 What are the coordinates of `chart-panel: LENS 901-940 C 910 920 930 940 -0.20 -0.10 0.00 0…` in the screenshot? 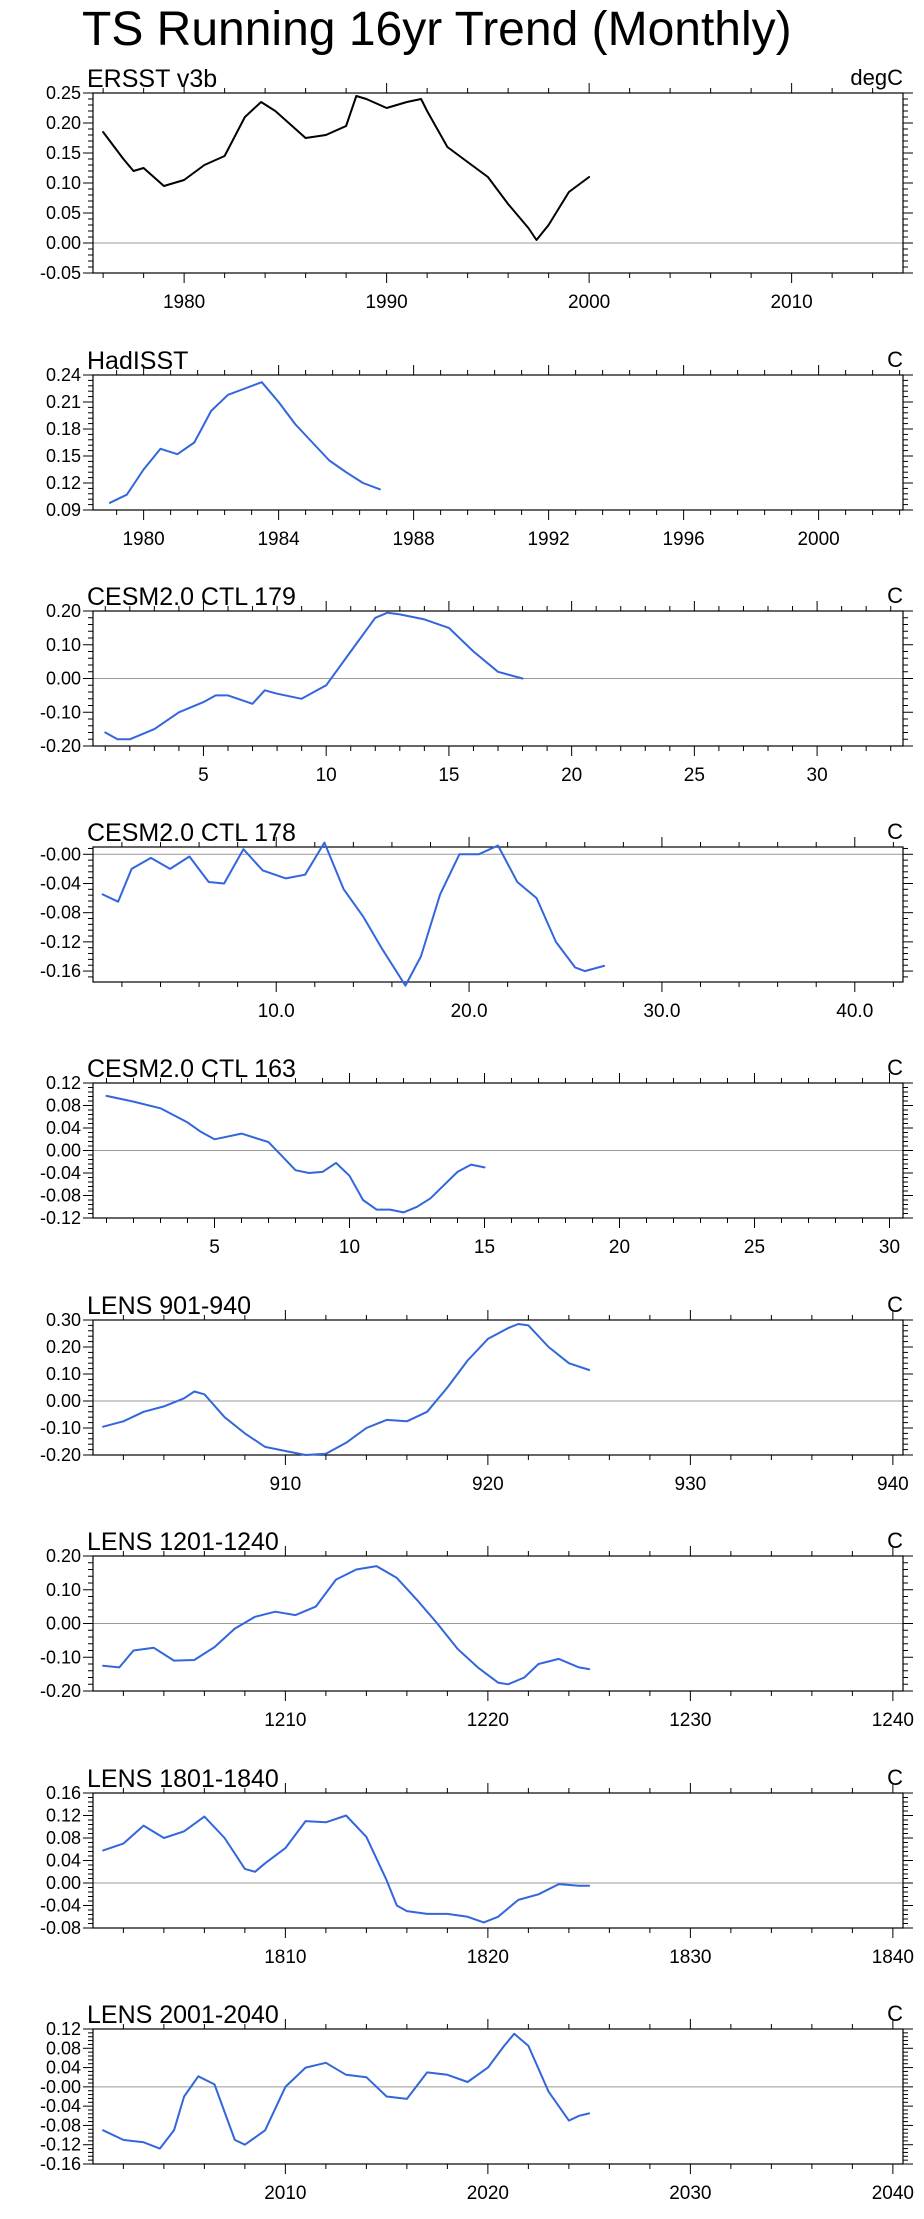 It's located at (476, 1393).